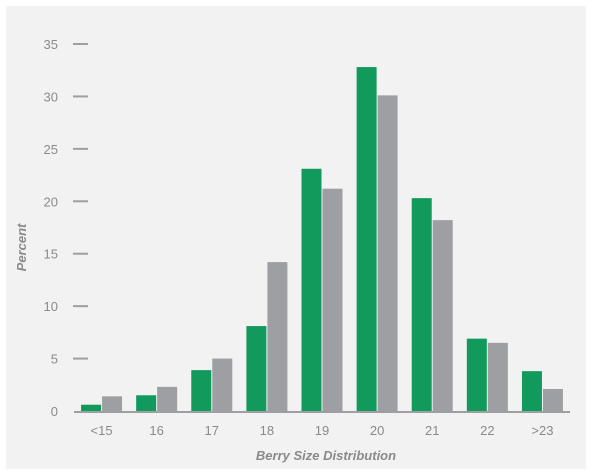  Describe the element at coordinates (66, 228) in the screenshot. I see `y-axis: 0 5 10 15 20 25 30 35` at that location.